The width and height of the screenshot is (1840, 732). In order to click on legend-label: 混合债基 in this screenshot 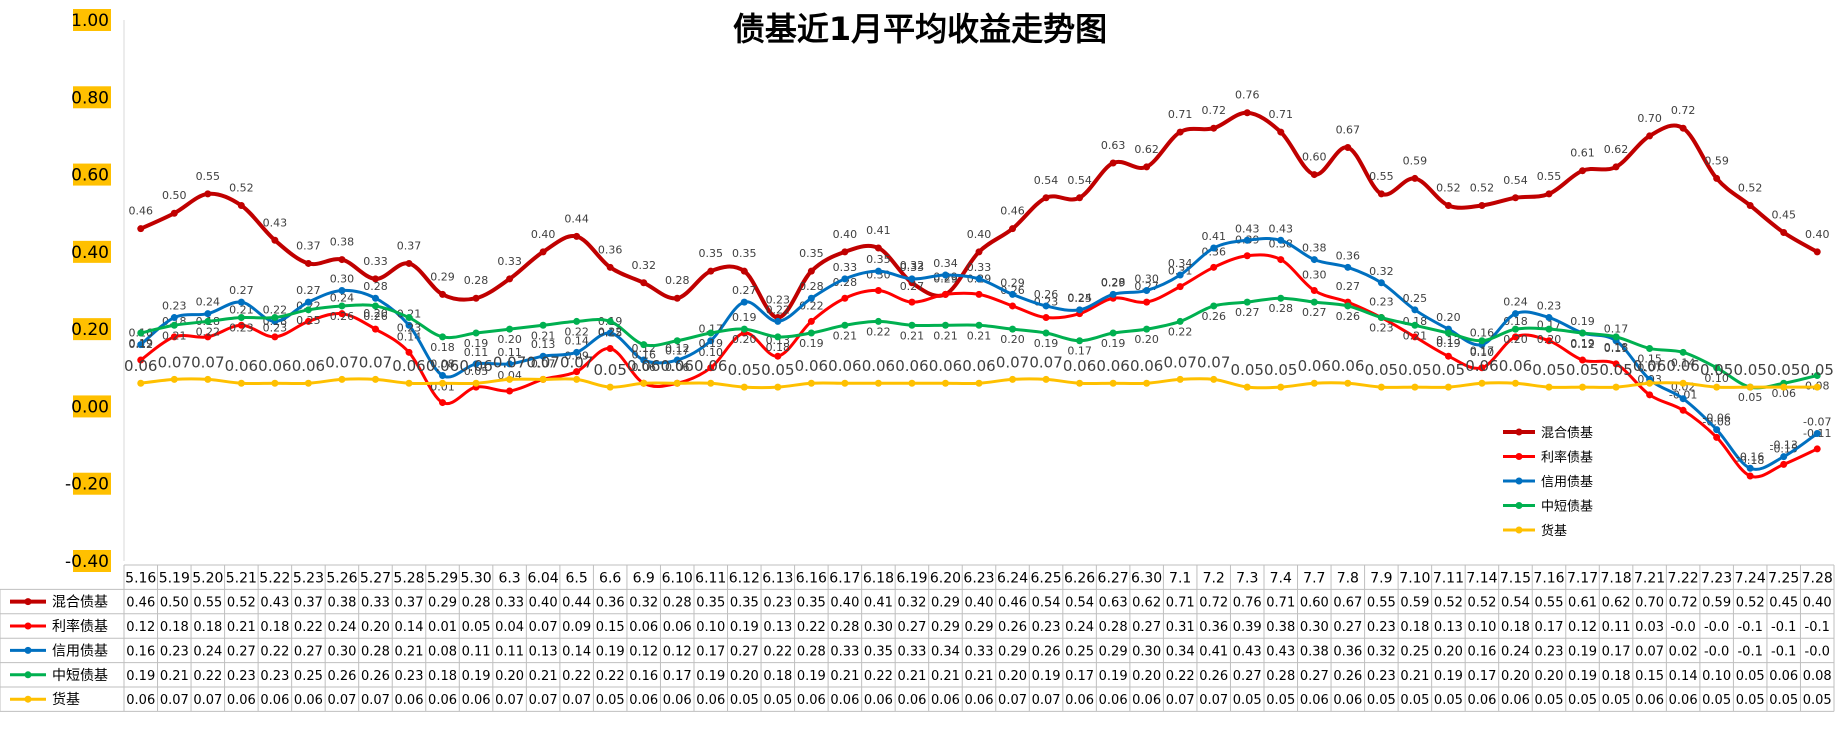, I will do `click(1567, 433)`.